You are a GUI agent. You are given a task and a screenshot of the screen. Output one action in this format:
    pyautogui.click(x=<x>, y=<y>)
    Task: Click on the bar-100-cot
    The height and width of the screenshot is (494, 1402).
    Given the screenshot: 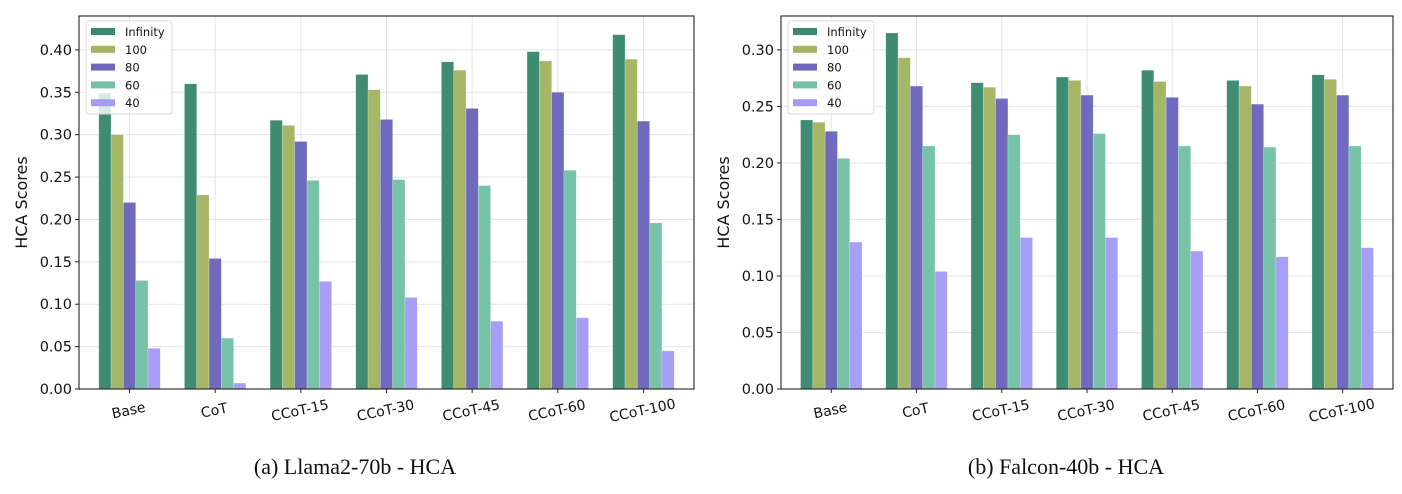 What is the action you would take?
    pyautogui.click(x=203, y=292)
    